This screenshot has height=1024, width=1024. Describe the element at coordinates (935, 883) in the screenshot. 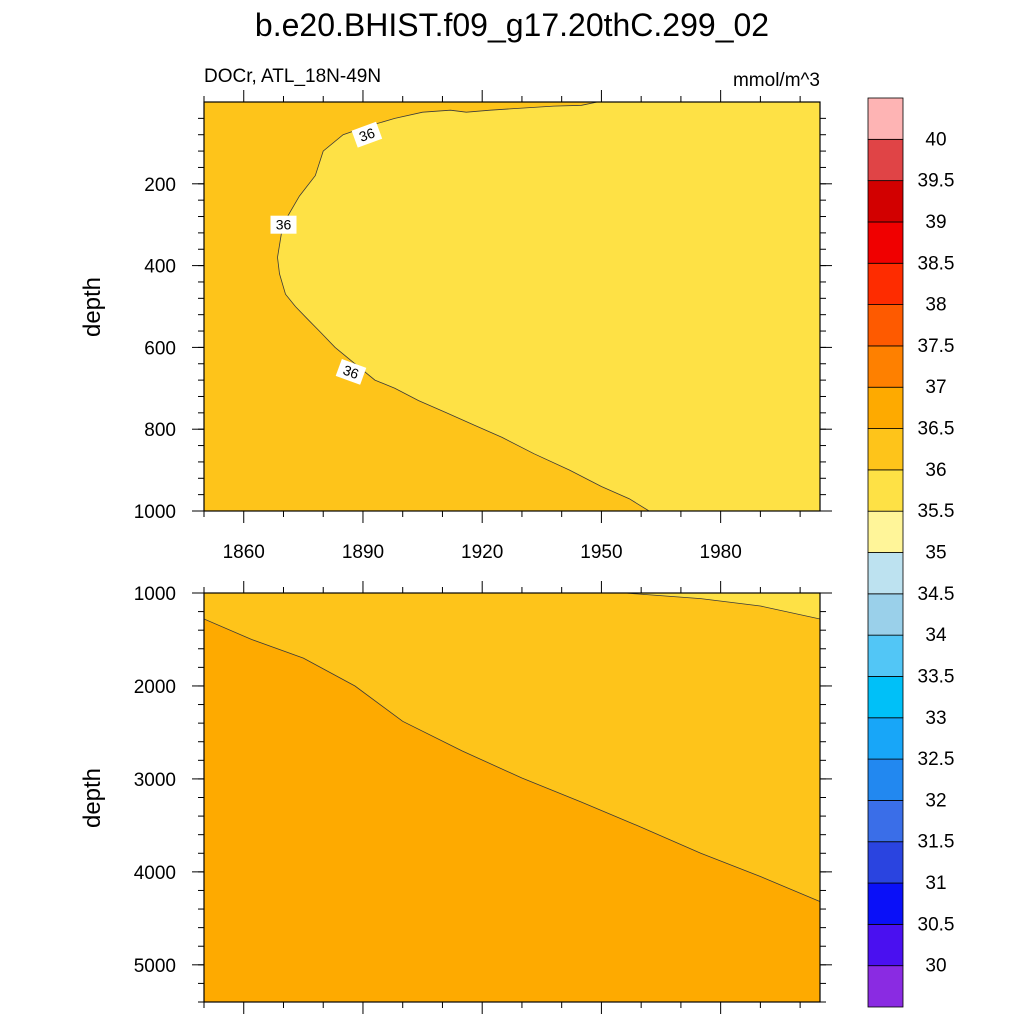

I see `colorbar-label: 31` at that location.